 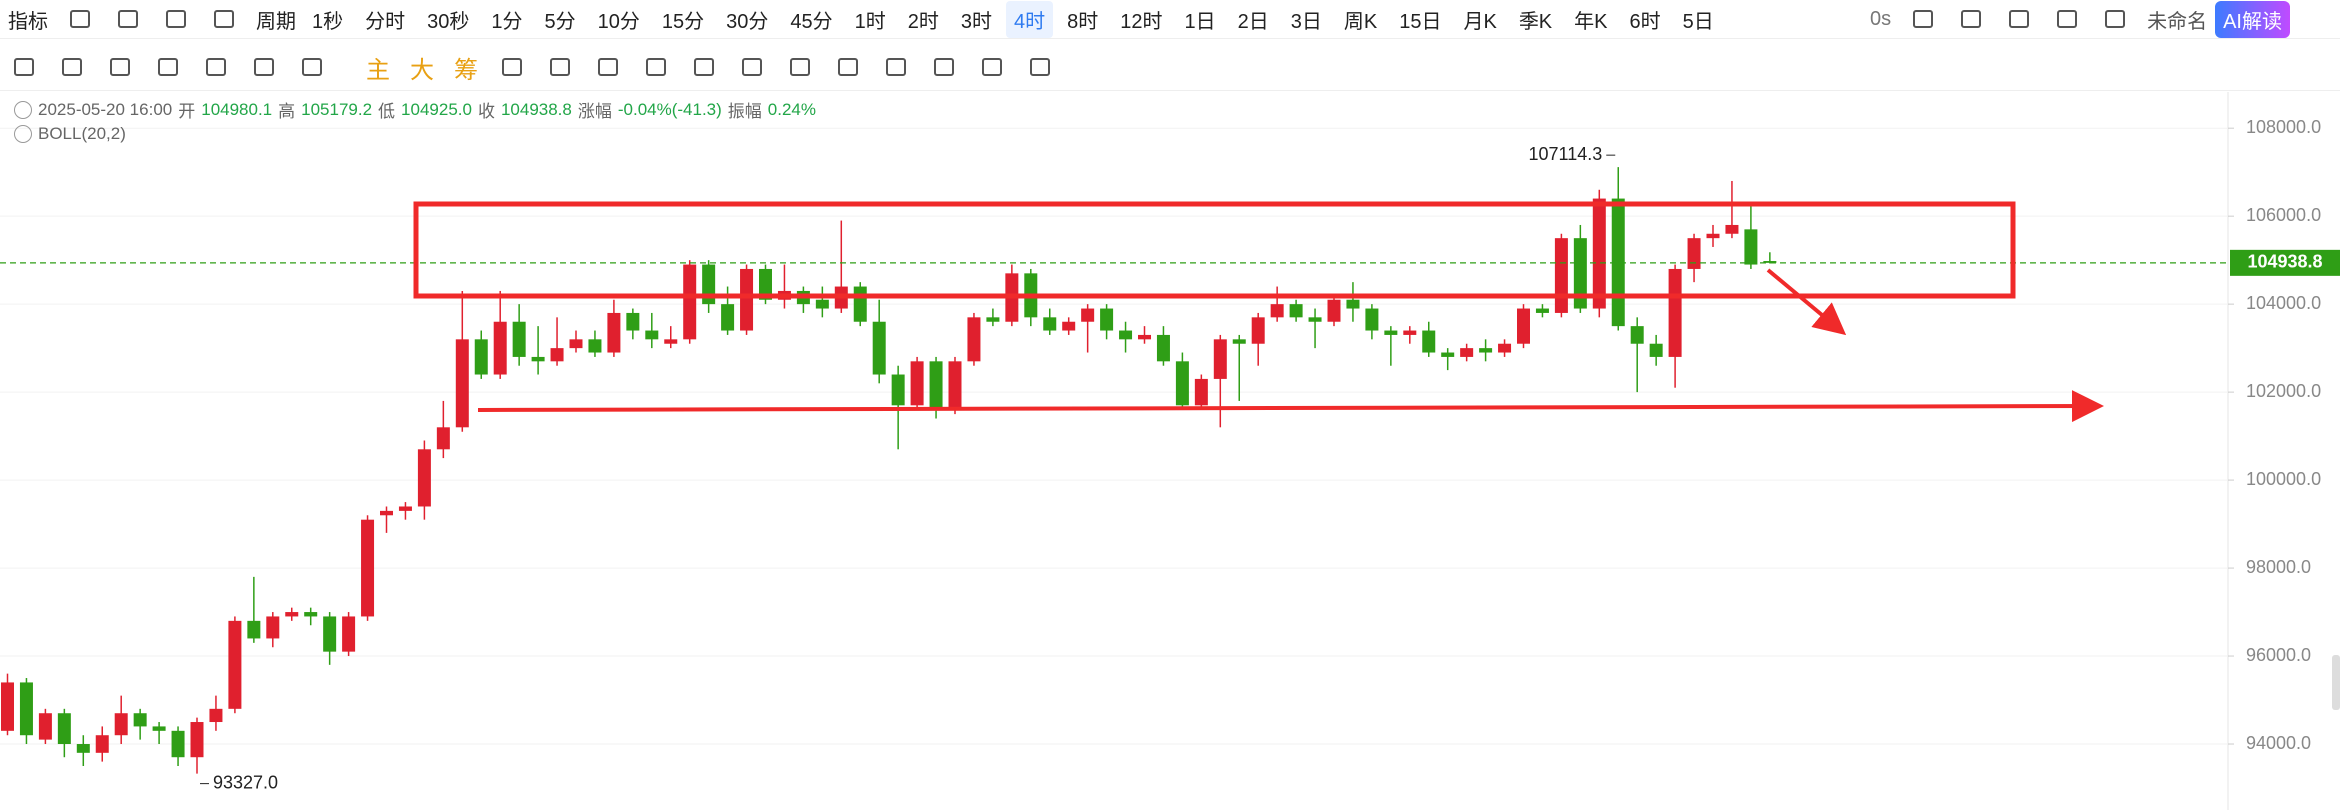 What do you see at coordinates (594, 111) in the screenshot?
I see `field-label: 涨幅` at bounding box center [594, 111].